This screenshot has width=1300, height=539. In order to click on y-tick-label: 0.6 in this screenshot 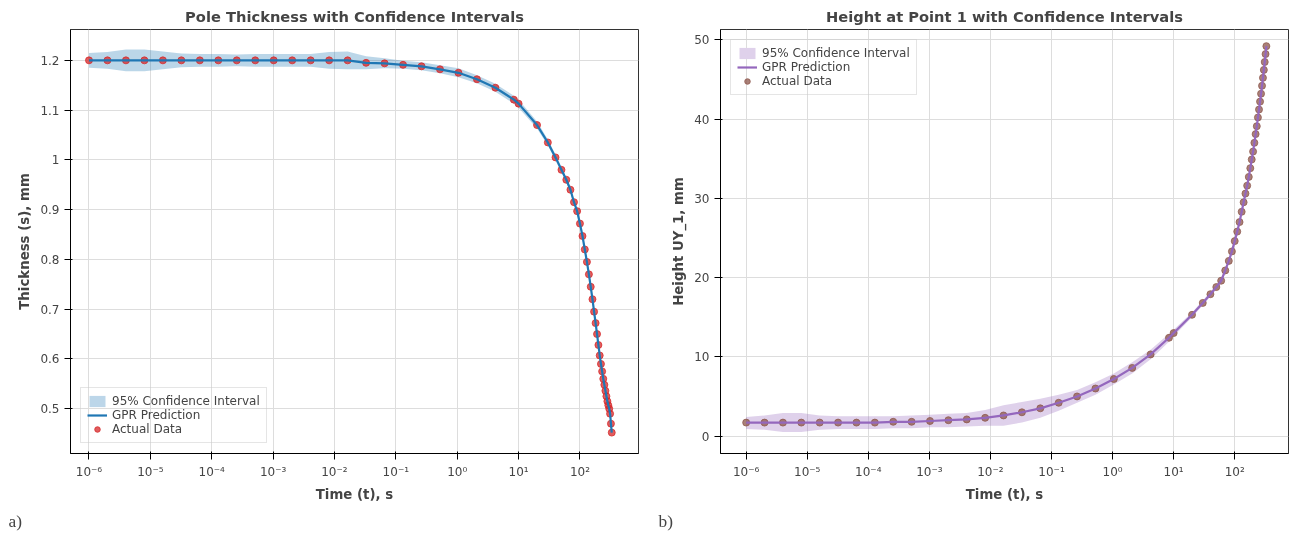, I will do `click(50, 359)`.